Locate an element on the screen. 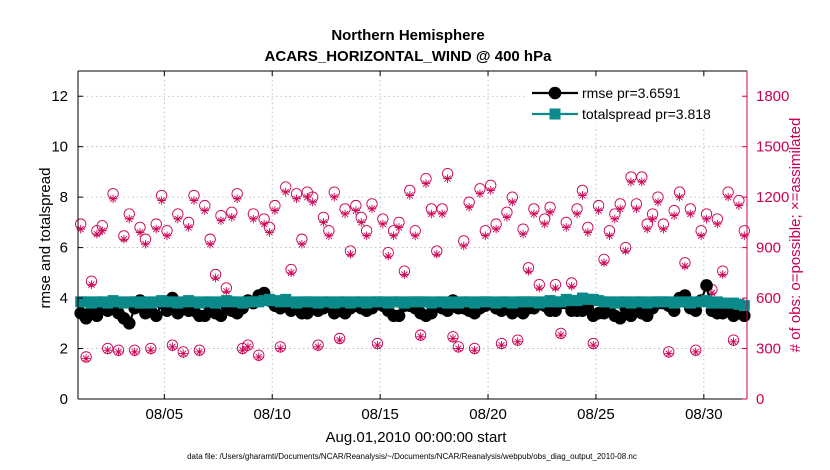 Image resolution: width=830 pixels, height=470 pixels. legend-box is located at coordinates (635, 102).